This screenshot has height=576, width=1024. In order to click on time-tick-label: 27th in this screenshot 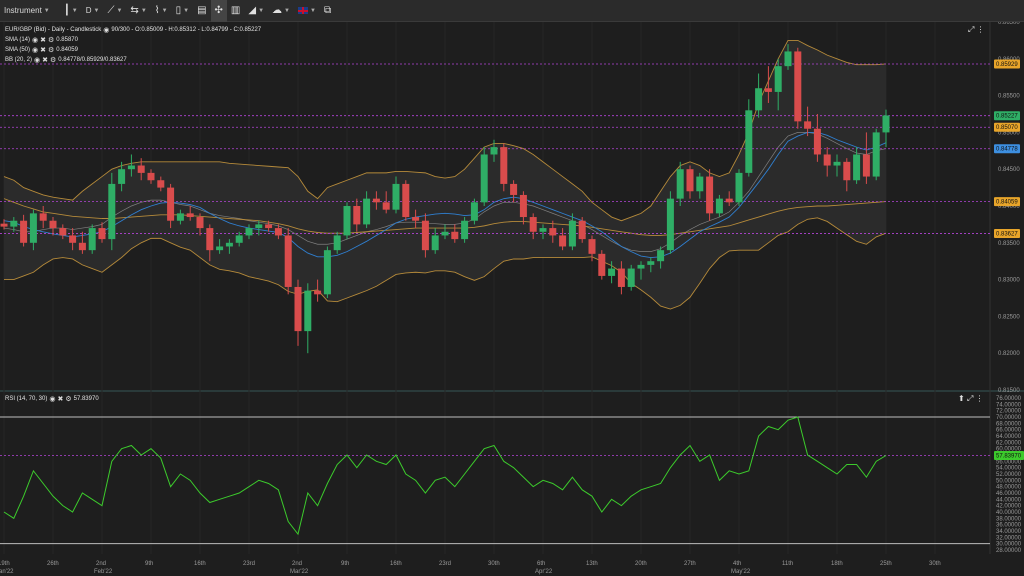, I will do `click(690, 564)`.